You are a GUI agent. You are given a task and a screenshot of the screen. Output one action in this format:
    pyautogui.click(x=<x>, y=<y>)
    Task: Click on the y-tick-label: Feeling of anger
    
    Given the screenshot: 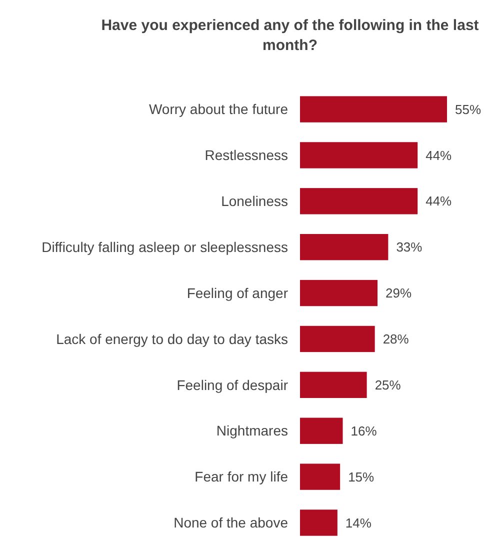 What is the action you would take?
    pyautogui.click(x=237, y=292)
    